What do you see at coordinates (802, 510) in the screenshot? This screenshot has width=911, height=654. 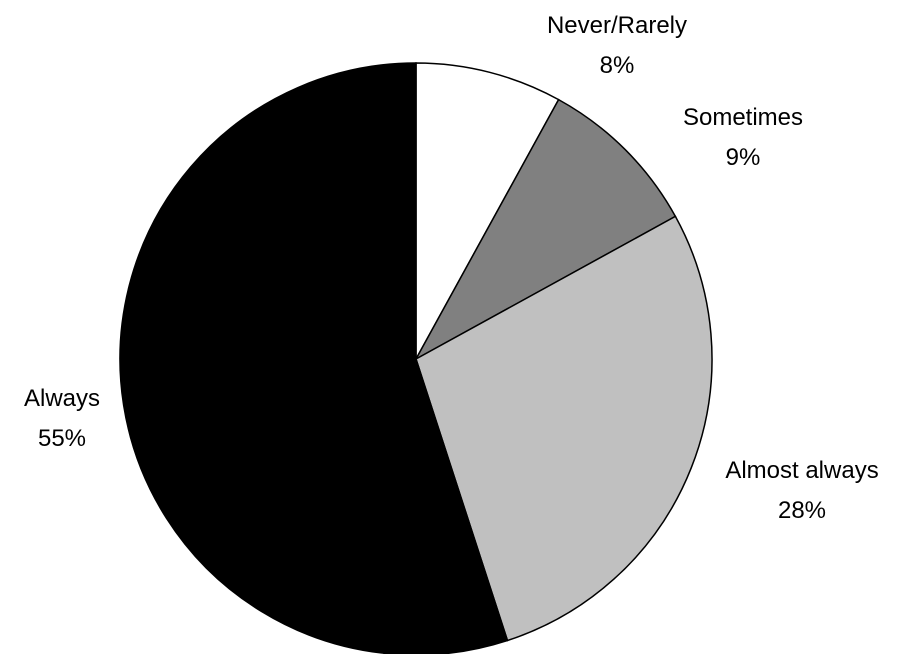 I see `value-almost-always: 28%` at bounding box center [802, 510].